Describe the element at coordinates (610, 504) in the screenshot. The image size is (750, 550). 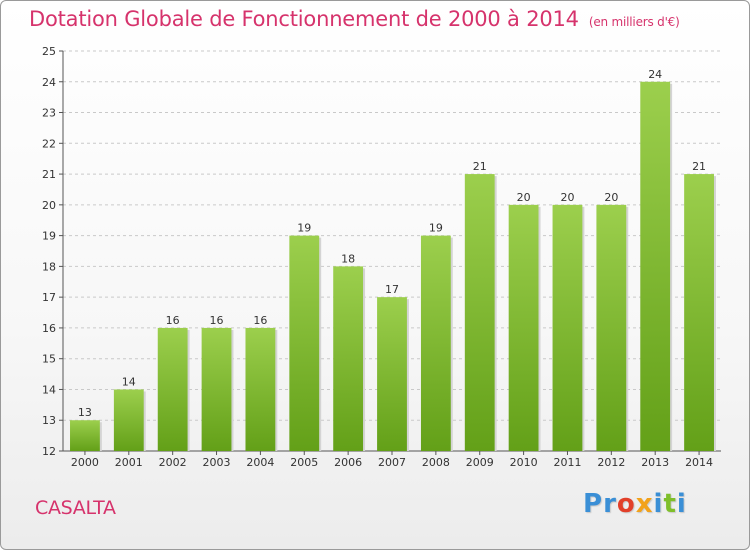
I see `logo-letter: r` at that location.